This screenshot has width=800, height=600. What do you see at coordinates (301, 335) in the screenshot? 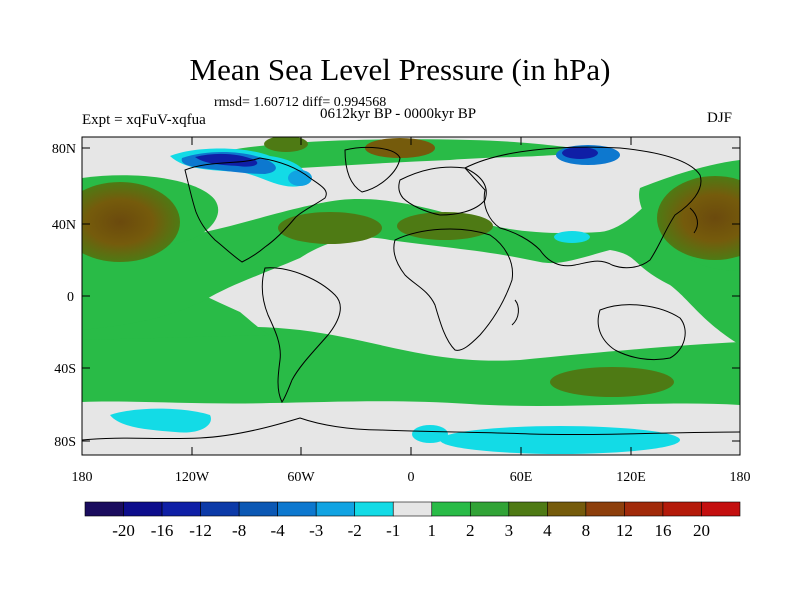
I see `coastline-south-america` at bounding box center [301, 335].